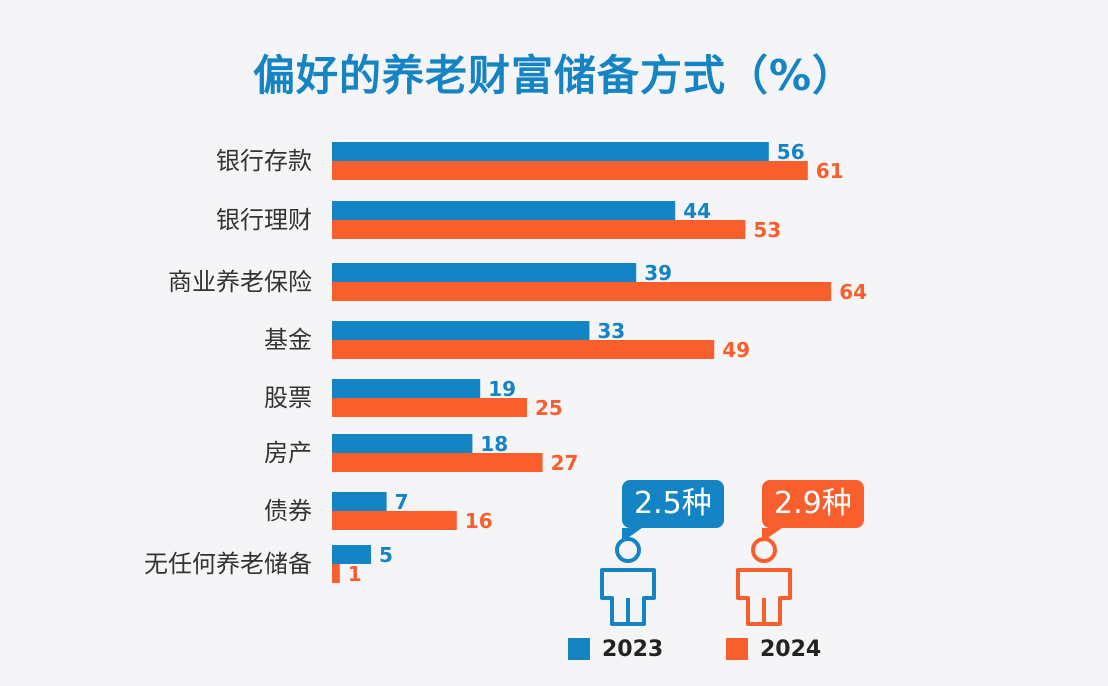 Image resolution: width=1108 pixels, height=686 pixels. I want to click on callout-2023: 2.5种, so click(673, 511).